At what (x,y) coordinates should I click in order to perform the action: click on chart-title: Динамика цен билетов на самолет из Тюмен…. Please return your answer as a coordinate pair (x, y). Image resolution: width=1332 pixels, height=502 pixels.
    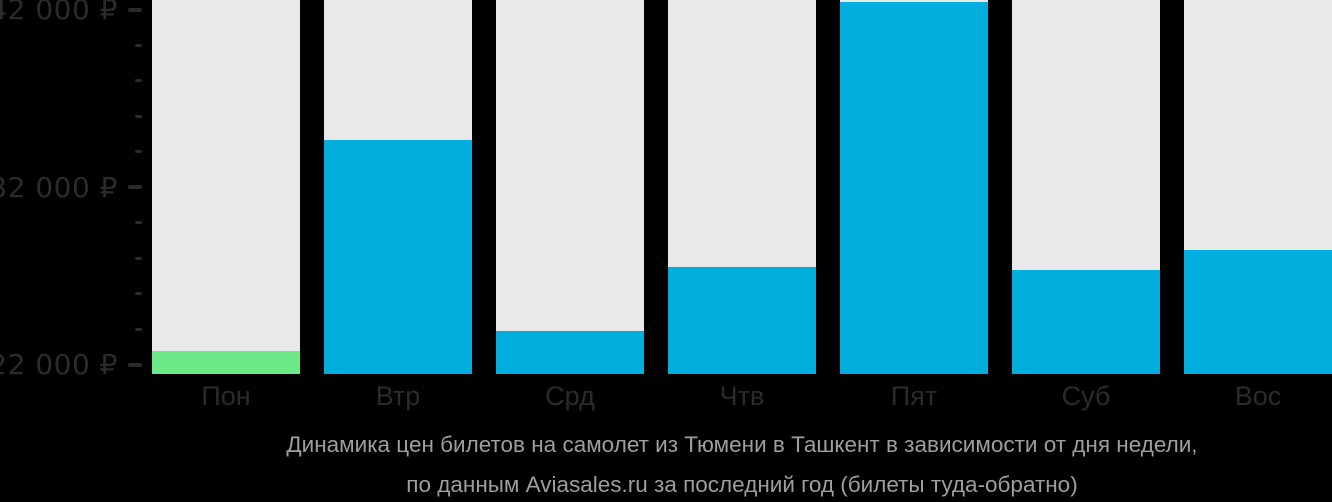
    Looking at the image, I should click on (742, 444).